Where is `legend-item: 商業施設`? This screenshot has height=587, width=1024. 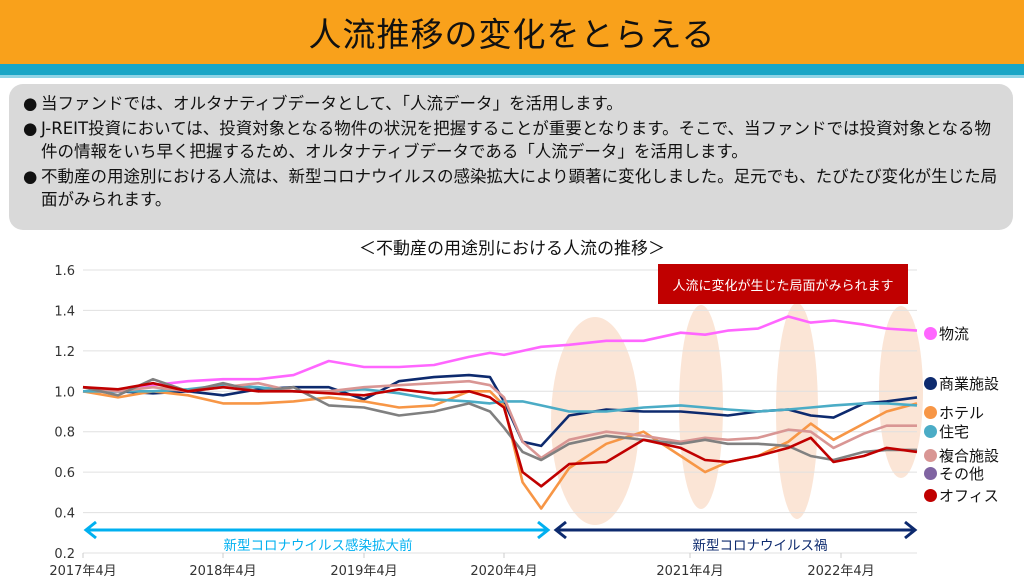
legend-item: 商業施設 is located at coordinates (961, 383).